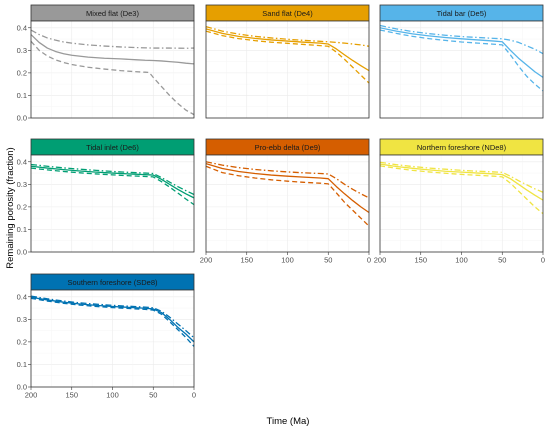 The height and width of the screenshot is (429, 550). Describe the element at coordinates (22, 341) in the screenshot. I see `panel-7-ytick-label-2: 0.2` at that location.